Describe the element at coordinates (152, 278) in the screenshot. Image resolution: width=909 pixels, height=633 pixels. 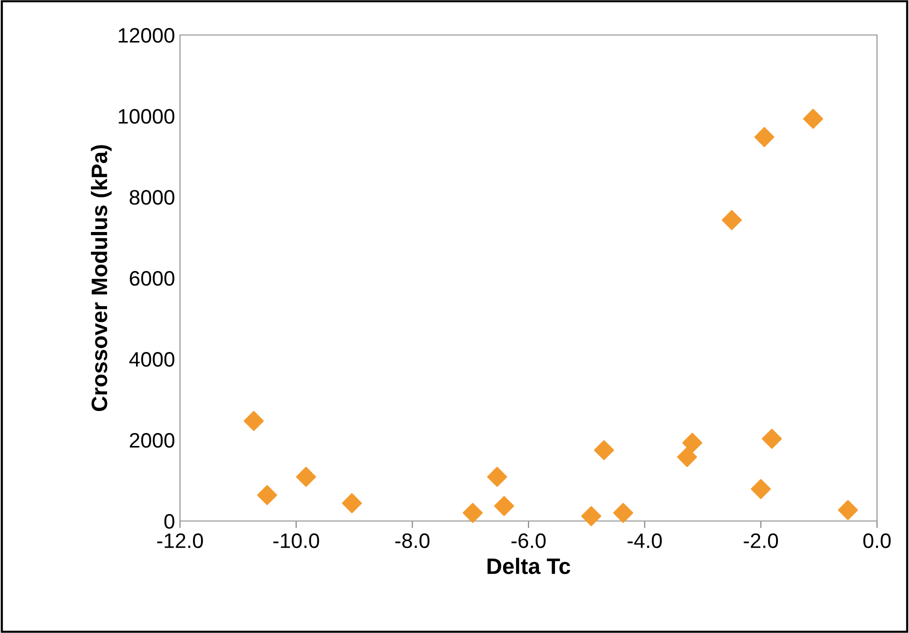
I see `y-tick-label: 6000` at that location.